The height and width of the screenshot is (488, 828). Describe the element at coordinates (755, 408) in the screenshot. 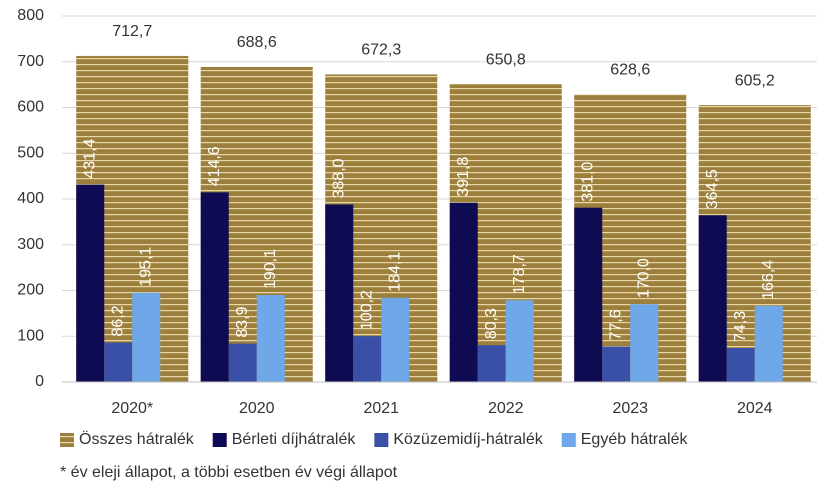

I see `x-tick-label: 2024` at that location.